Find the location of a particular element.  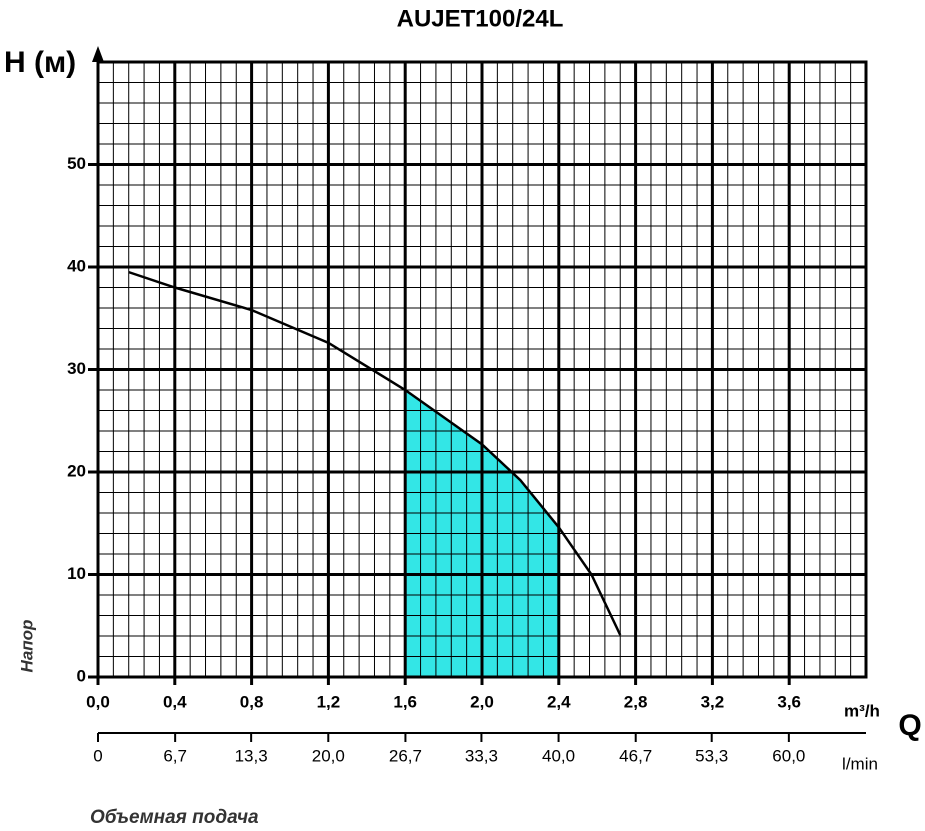

x-tick-label: 0,4 is located at coordinates (175, 701).